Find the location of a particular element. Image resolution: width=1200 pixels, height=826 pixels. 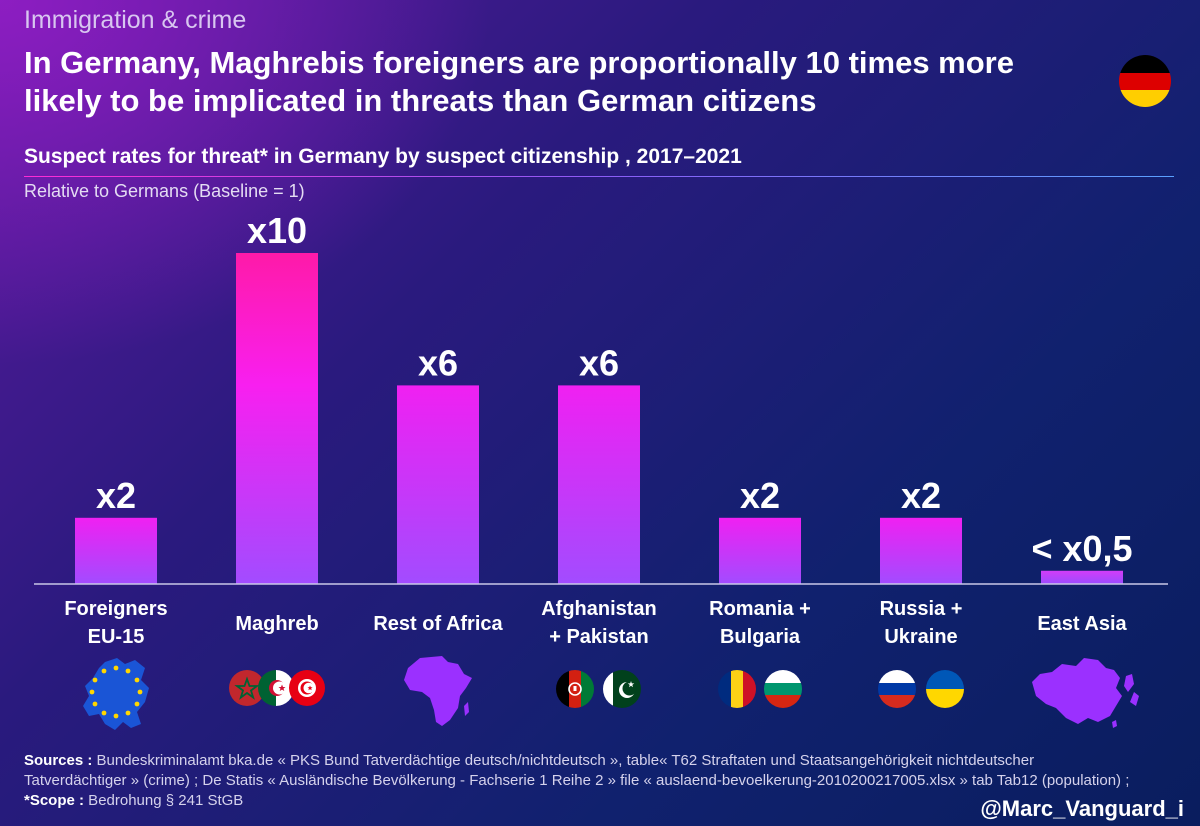

category-label-1: Maghreb is located at coordinates (276, 624).